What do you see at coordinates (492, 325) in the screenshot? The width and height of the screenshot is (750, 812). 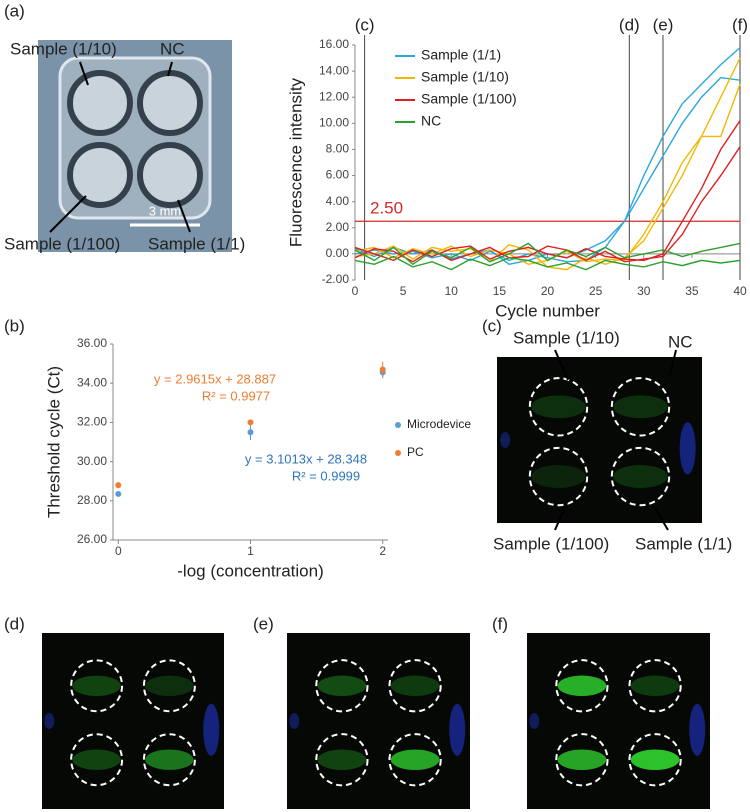 I see `panel-label: (c)` at bounding box center [492, 325].